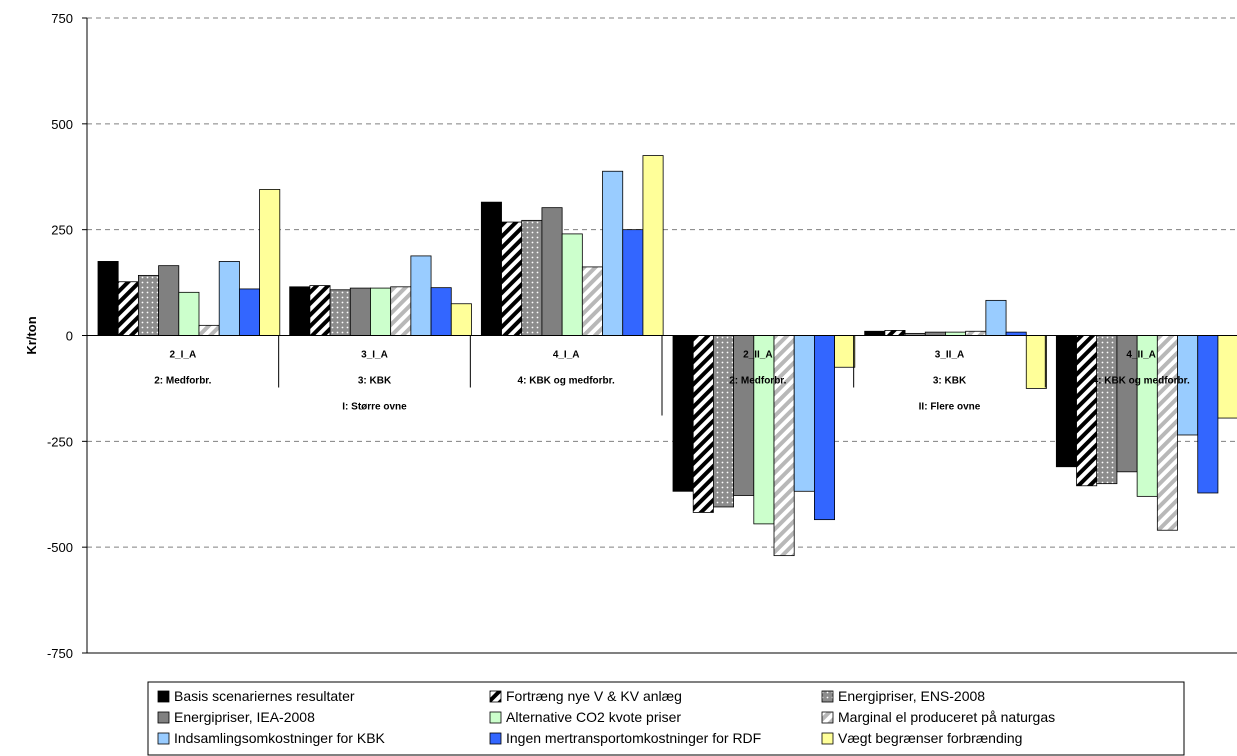 The image size is (1237, 756). I want to click on legend-label: Vægt begrænser forbrænding, so click(930, 738).